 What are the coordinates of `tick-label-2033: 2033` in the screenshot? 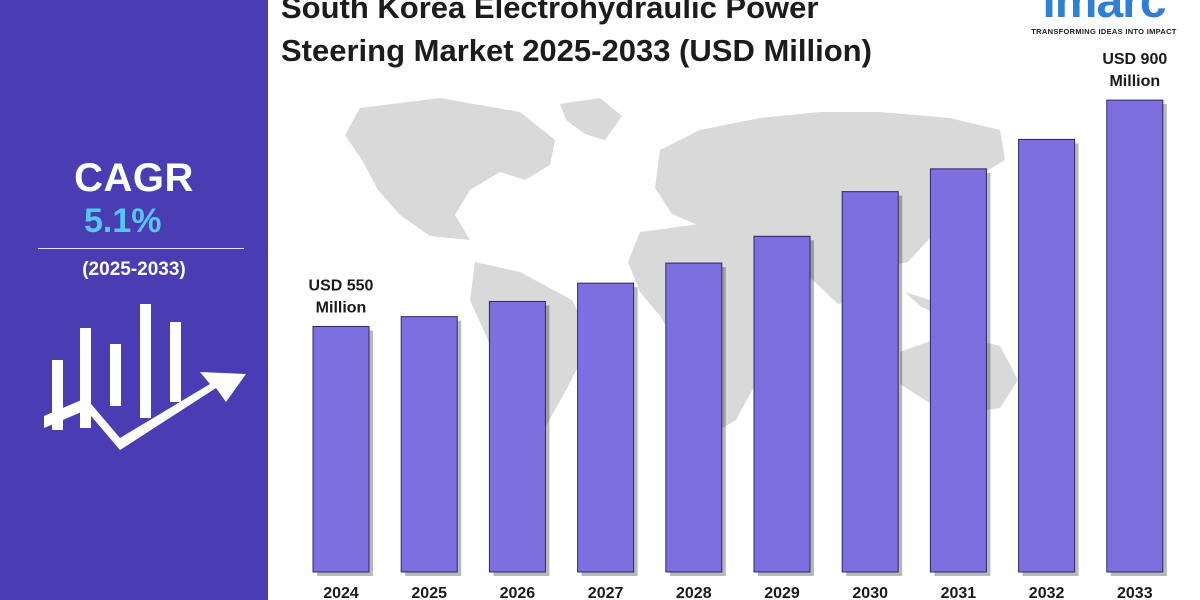 It's located at (1135, 592).